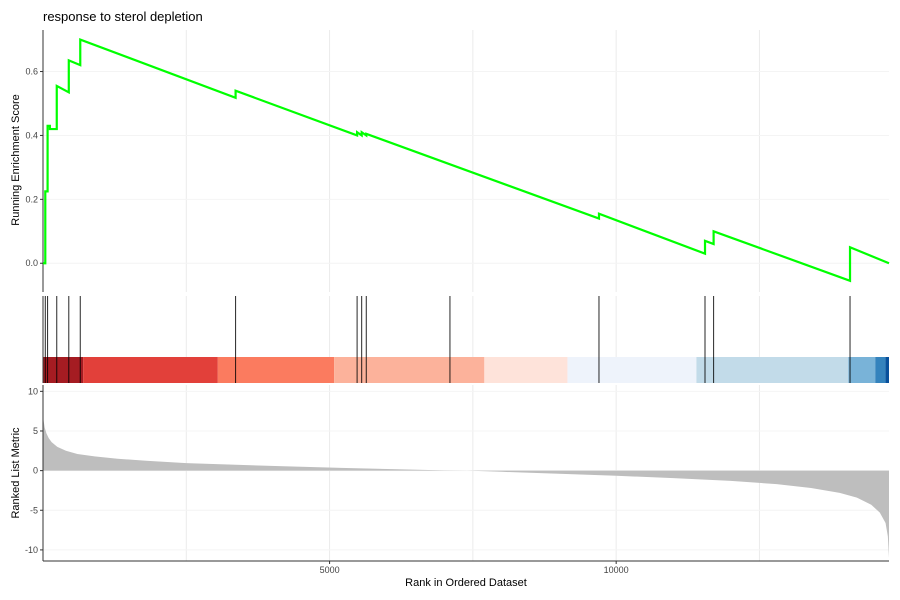  Describe the element at coordinates (31, 72) in the screenshot. I see `y-tick-label: 0.6` at that location.